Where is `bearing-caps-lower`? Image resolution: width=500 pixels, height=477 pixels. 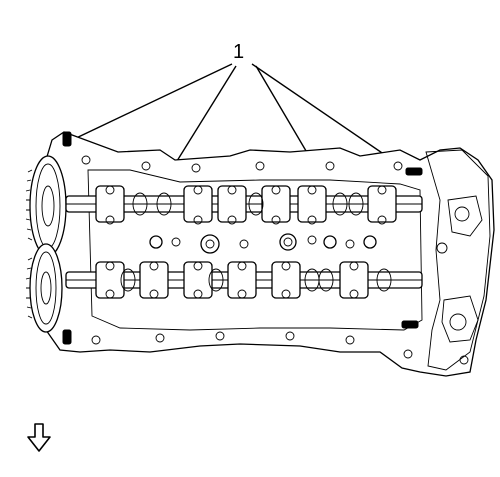 bearing-caps-lower is located at coordinates (232, 280).